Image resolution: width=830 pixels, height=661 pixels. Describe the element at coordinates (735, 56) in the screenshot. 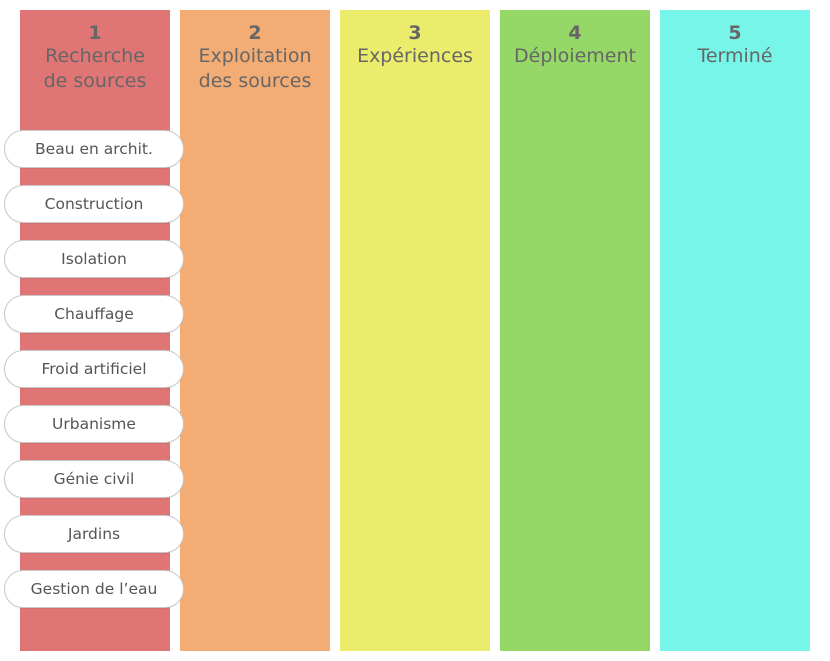

I see `column-title: Terminé` at that location.